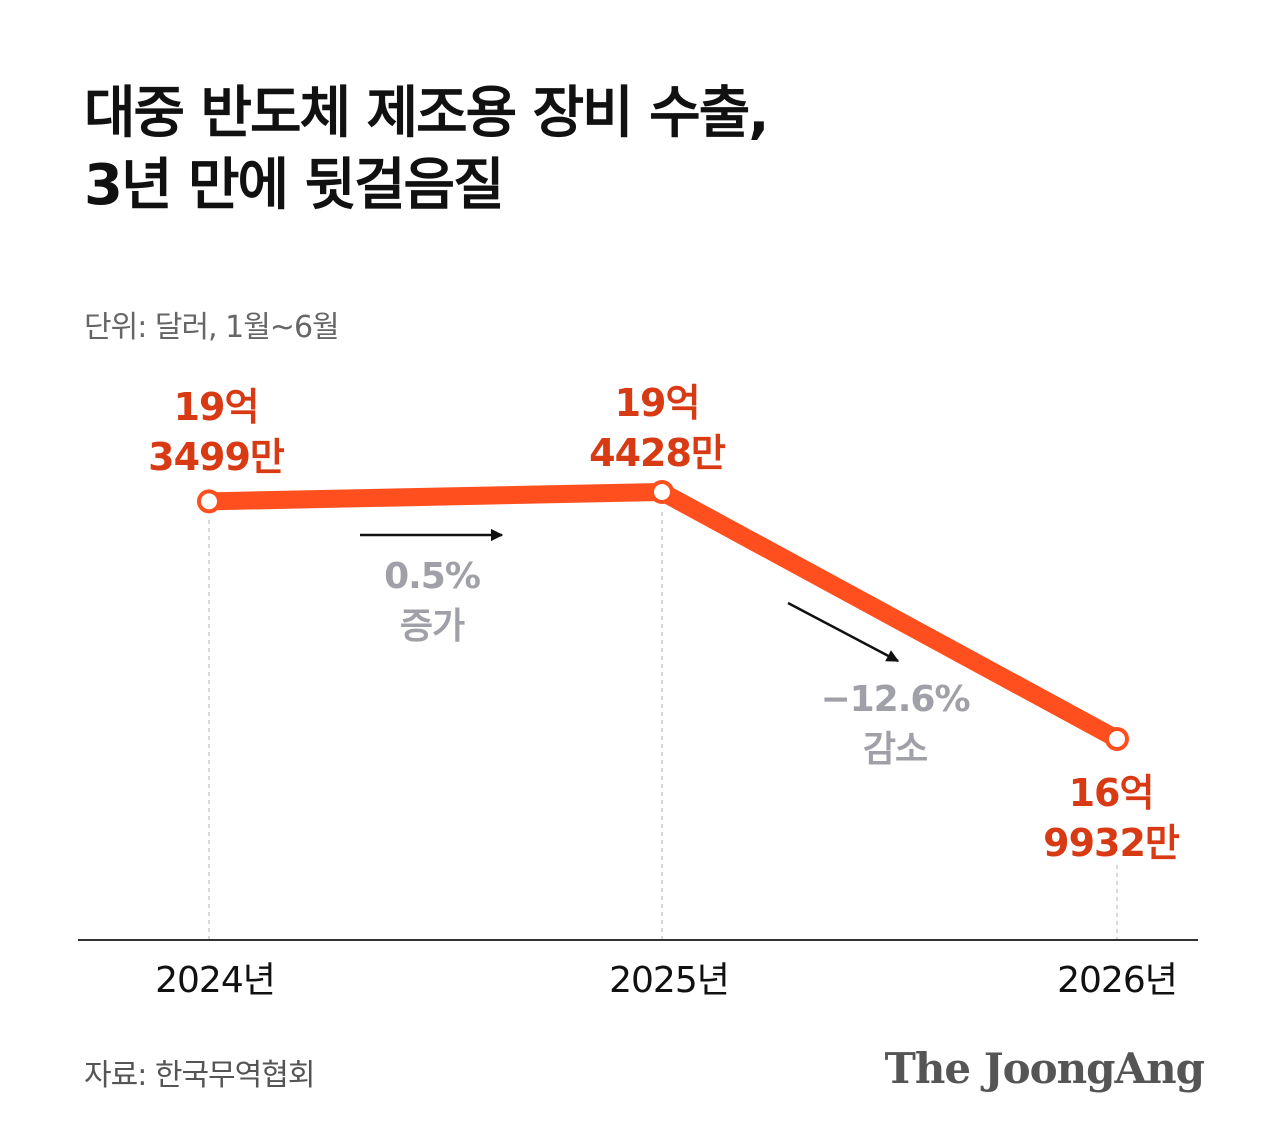 Image resolution: width=1280 pixels, height=1144 pixels. I want to click on x-tick-label-1: 2025년, so click(669, 980).